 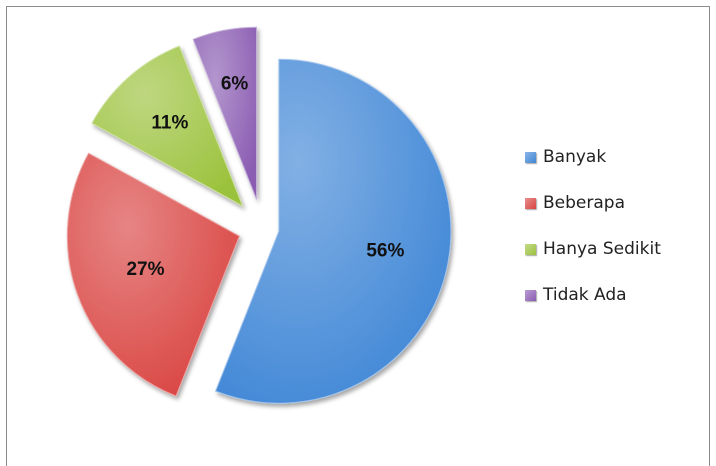 I want to click on data-label-hanya-sedikit: 11%, so click(x=169, y=123).